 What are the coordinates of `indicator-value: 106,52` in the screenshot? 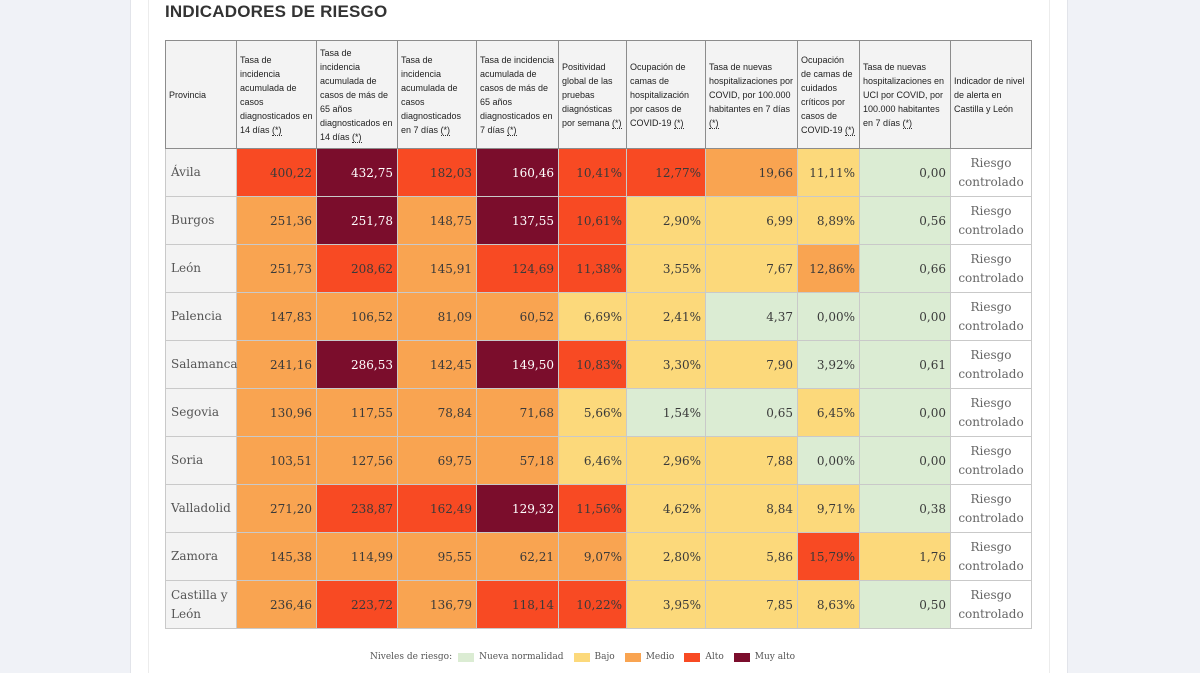 It's located at (357, 316).